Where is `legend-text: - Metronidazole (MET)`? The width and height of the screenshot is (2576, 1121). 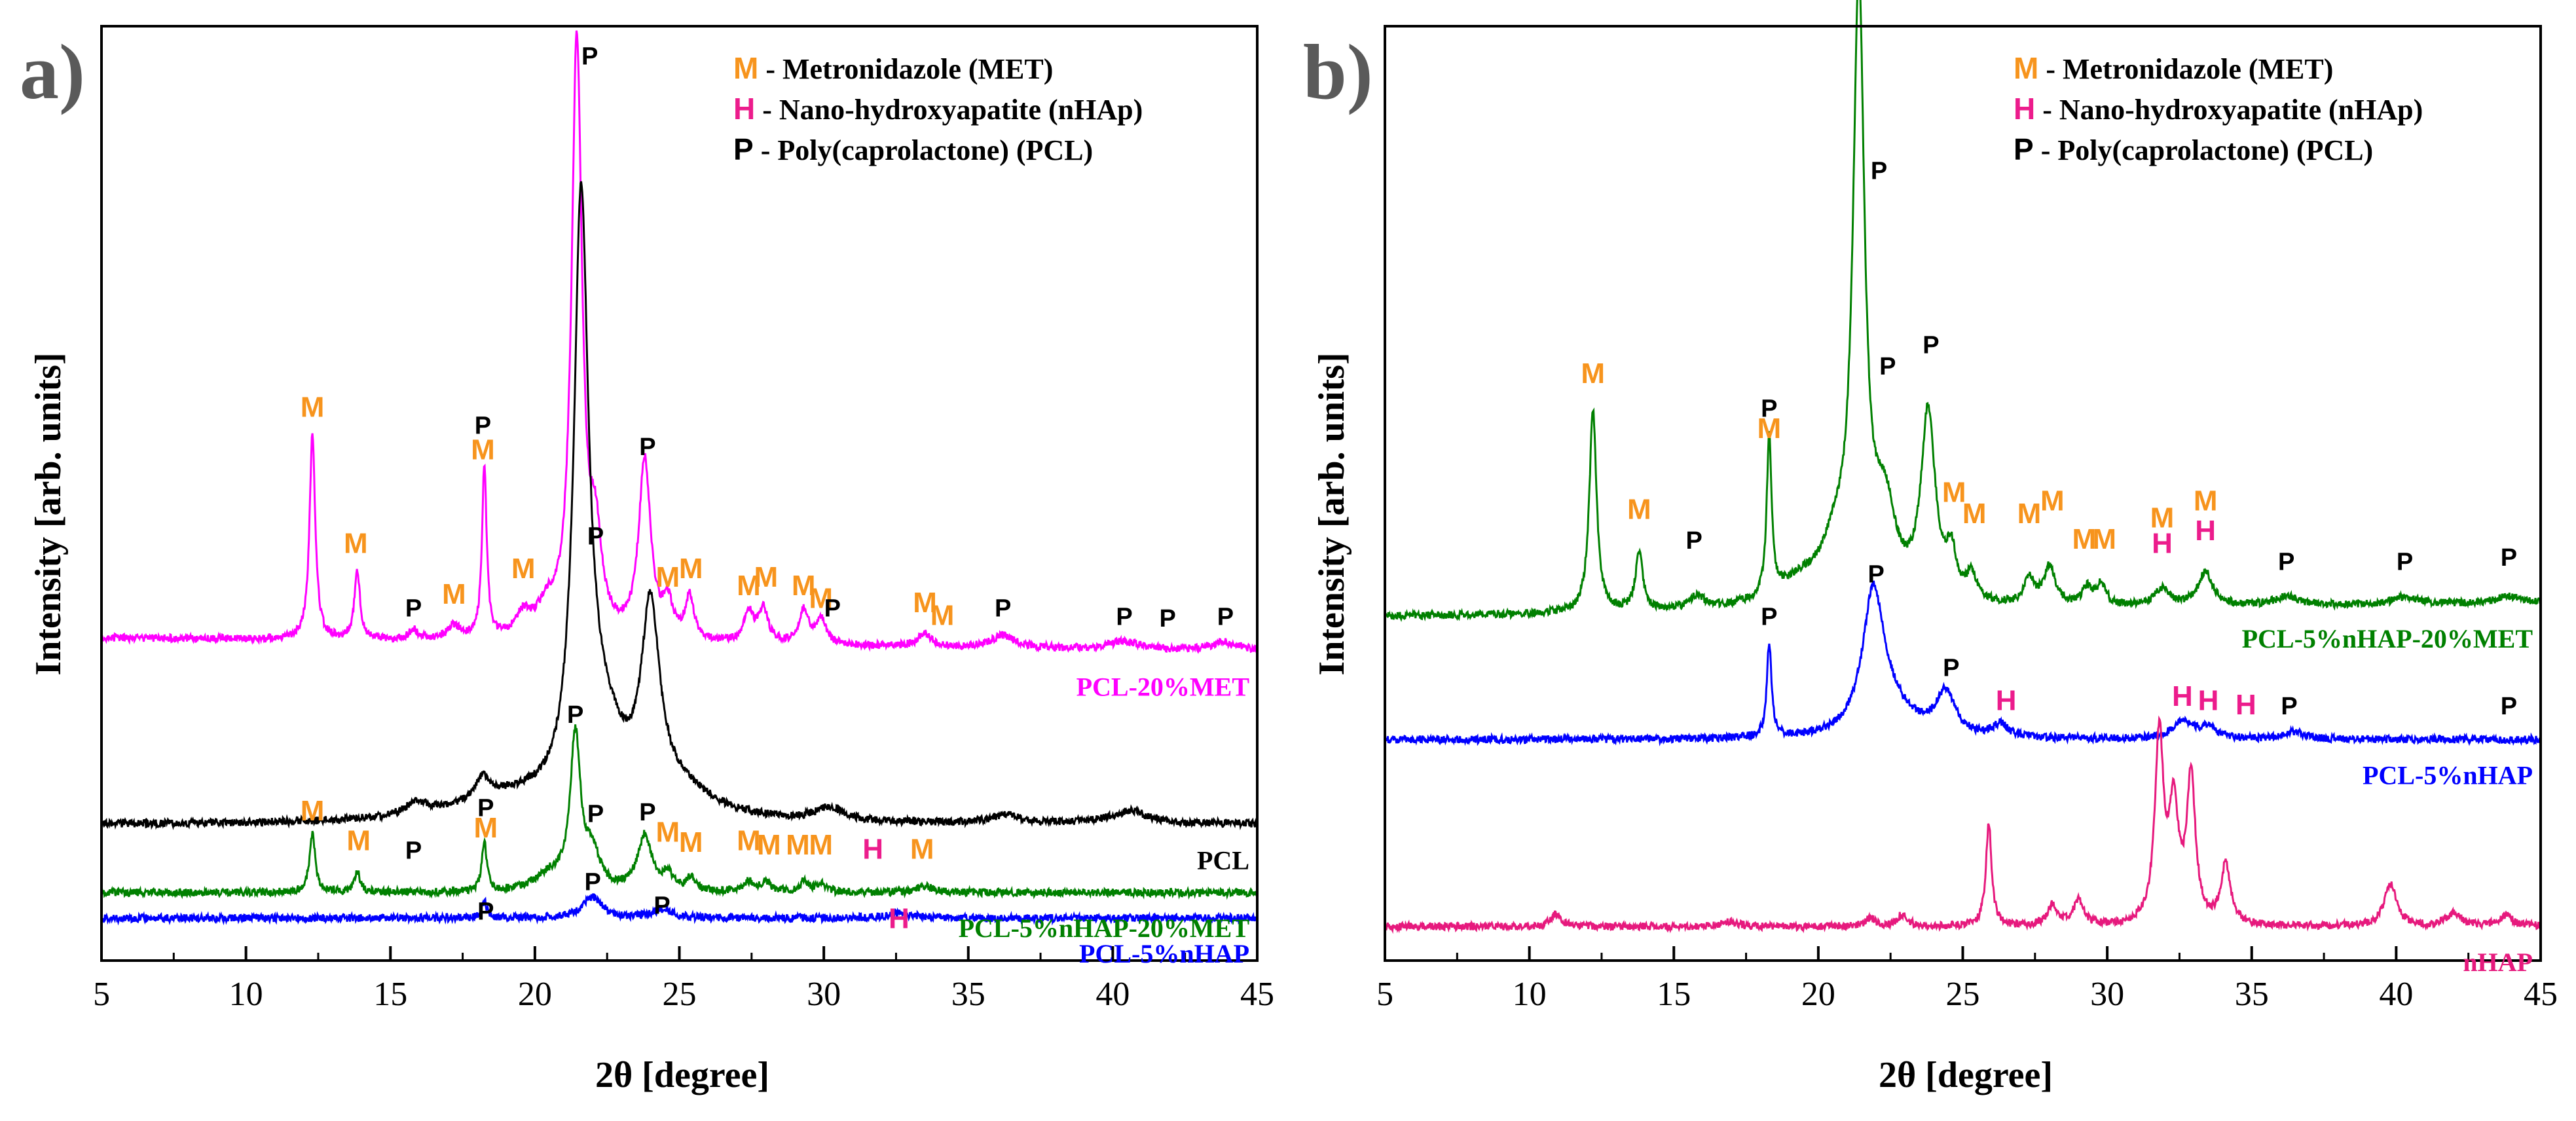
legend-text: - Metronidazole (MET) is located at coordinates (905, 69).